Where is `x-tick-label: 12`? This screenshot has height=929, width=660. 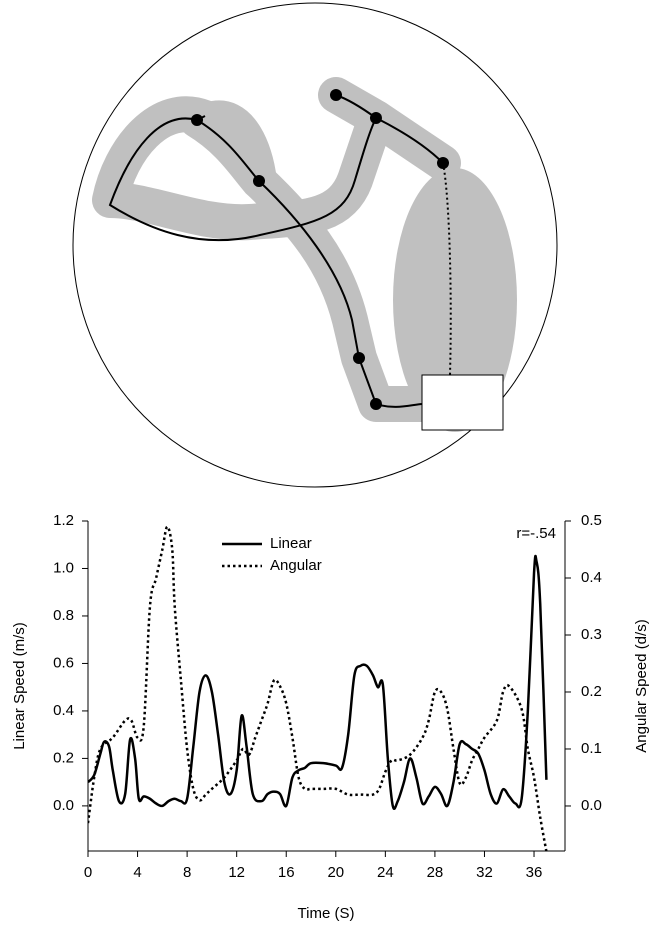 x-tick-label: 12 is located at coordinates (236, 872).